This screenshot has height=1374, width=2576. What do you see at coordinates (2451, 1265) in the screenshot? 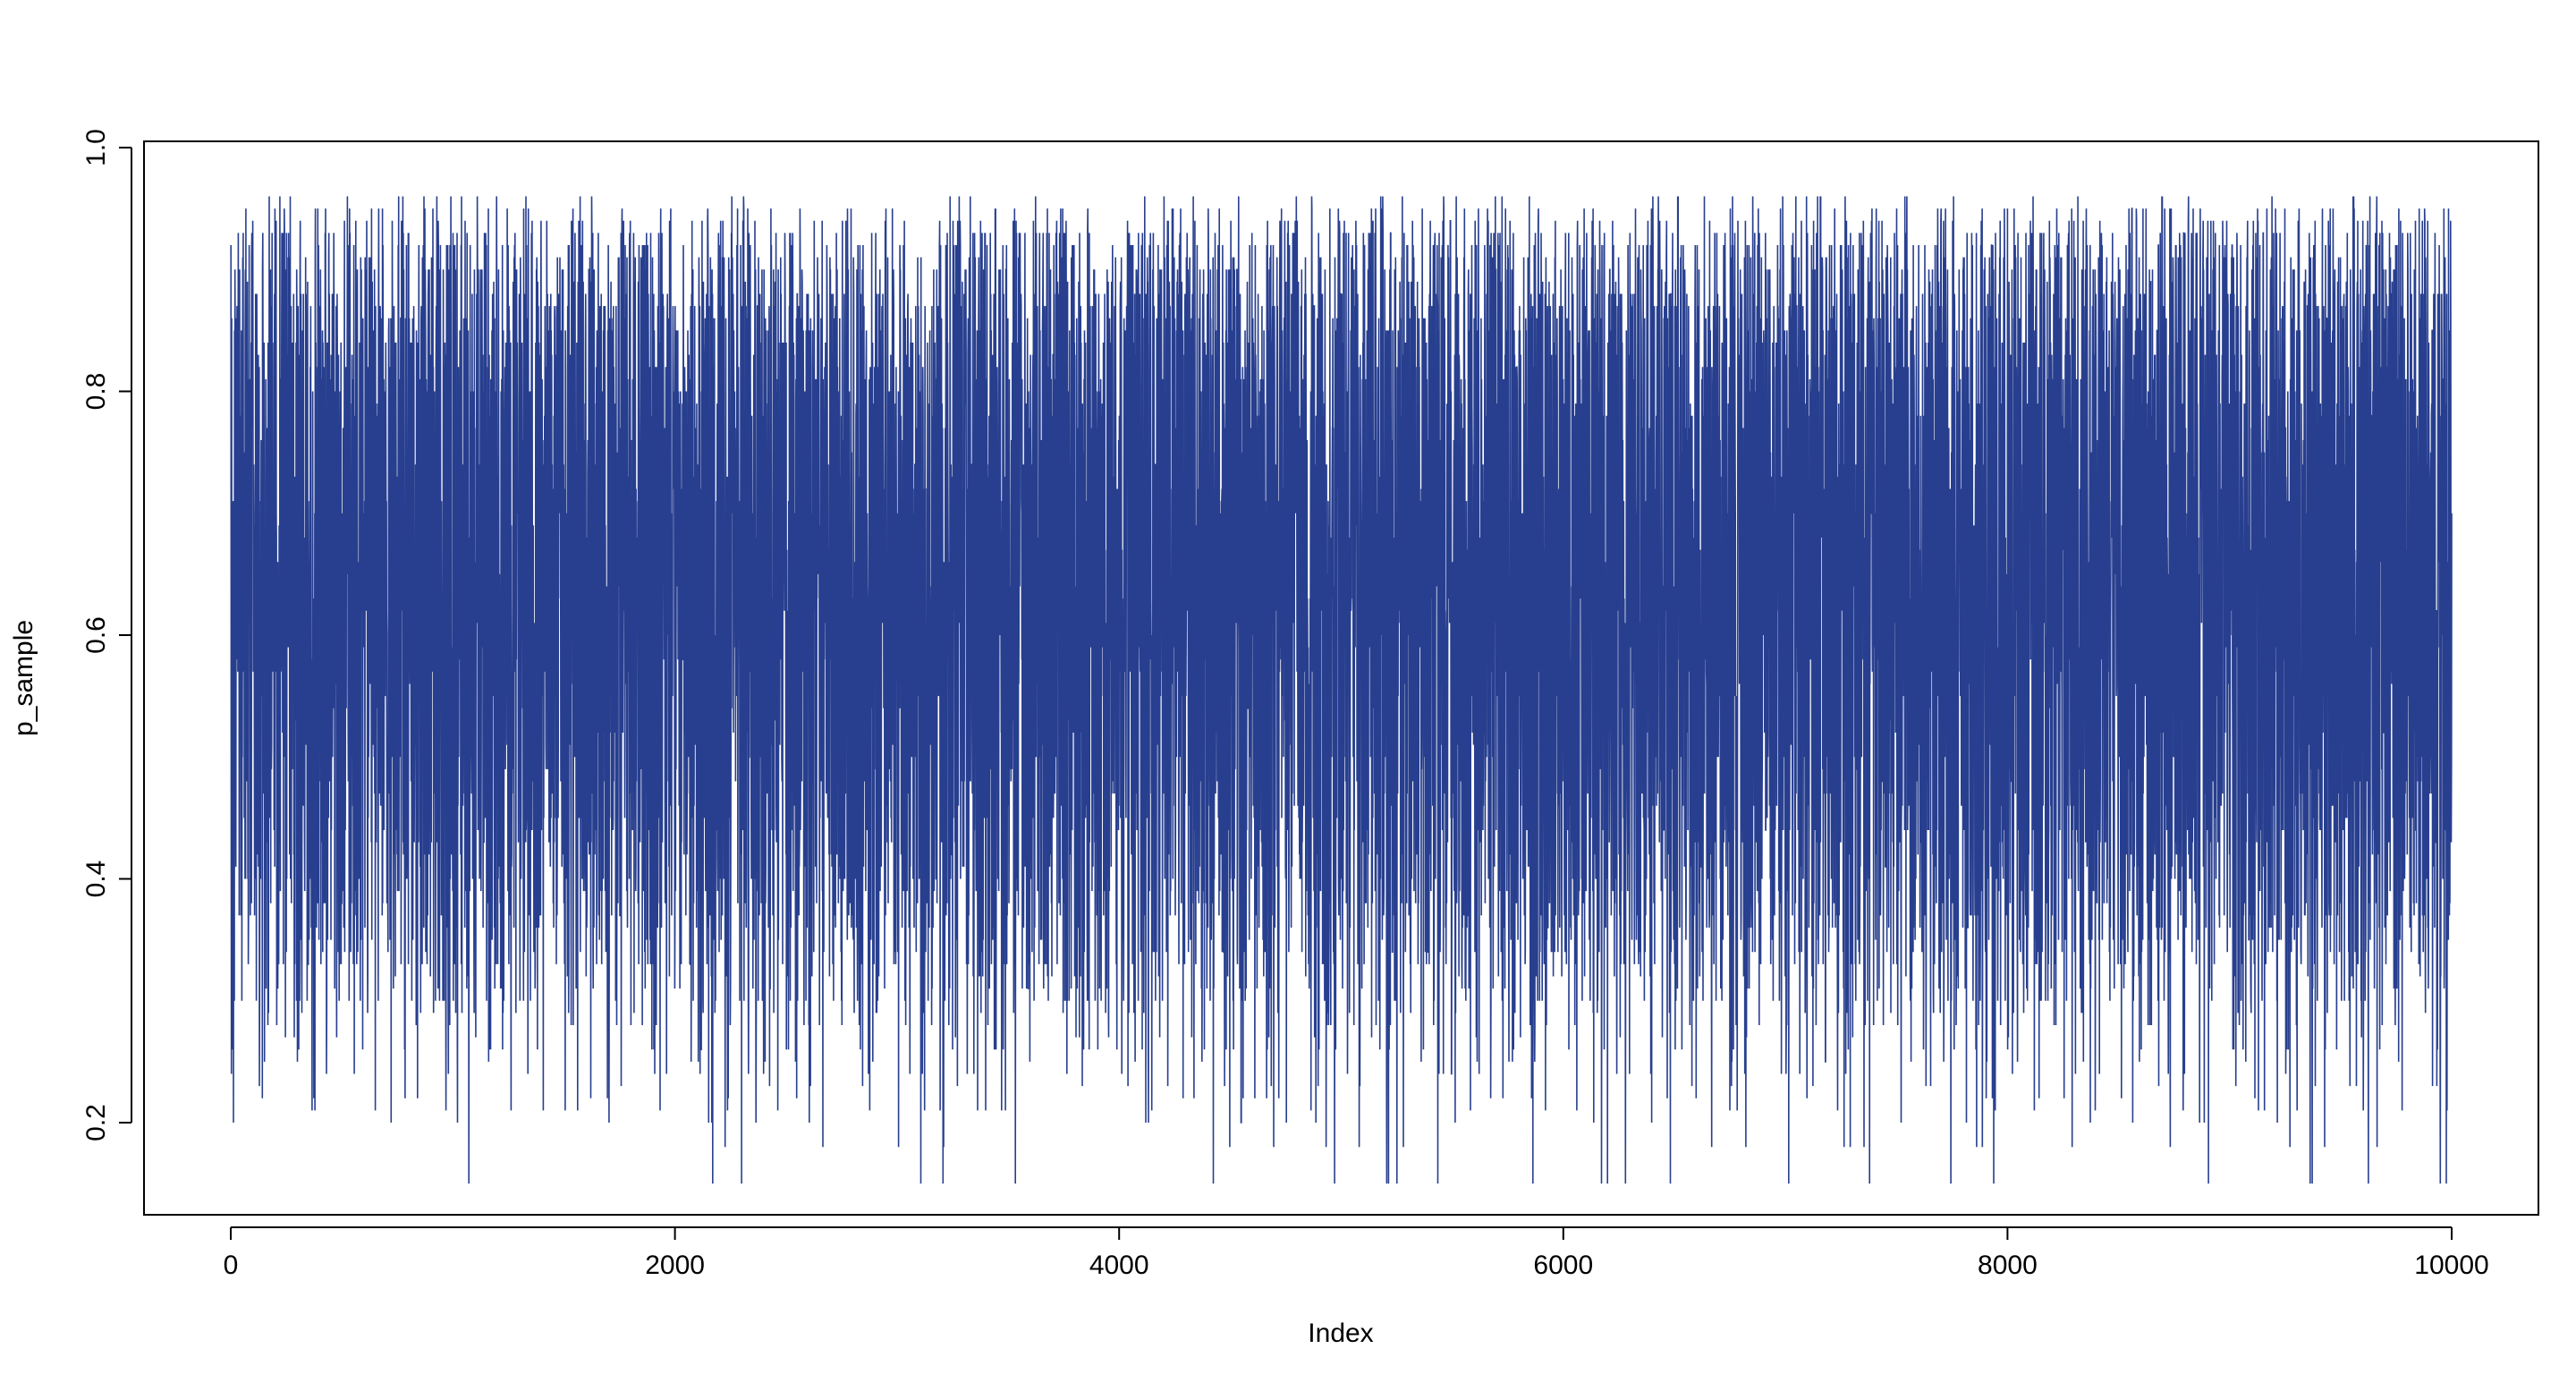
I see `x-tick-label: 10000` at bounding box center [2451, 1265].